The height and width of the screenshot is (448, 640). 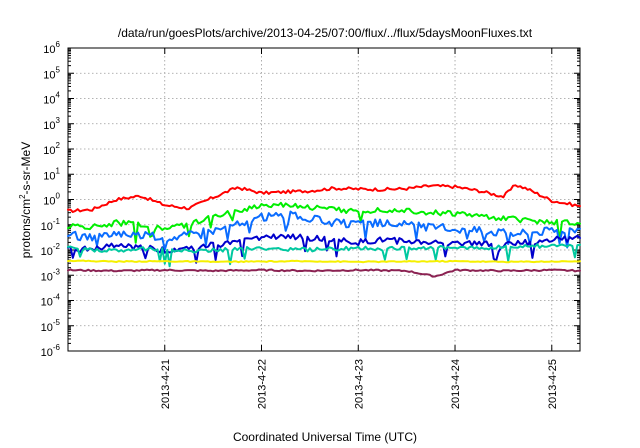 I want to click on y-tick-label-exponent: -5, so click(x=57, y=322).